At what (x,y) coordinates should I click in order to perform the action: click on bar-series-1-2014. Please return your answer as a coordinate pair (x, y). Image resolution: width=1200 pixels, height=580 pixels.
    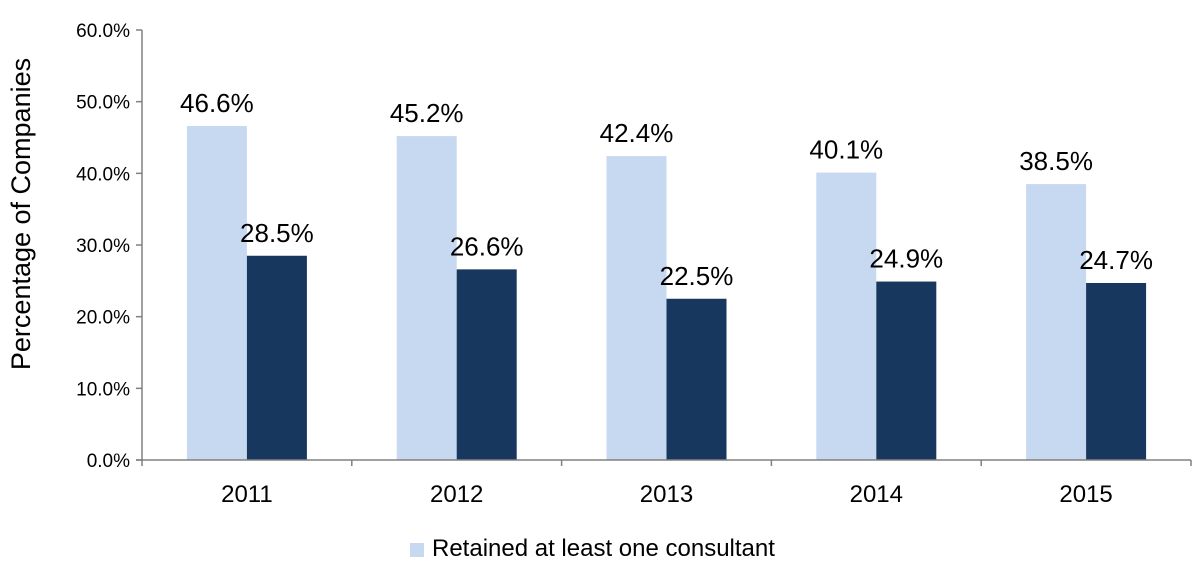
    Looking at the image, I should click on (846, 316).